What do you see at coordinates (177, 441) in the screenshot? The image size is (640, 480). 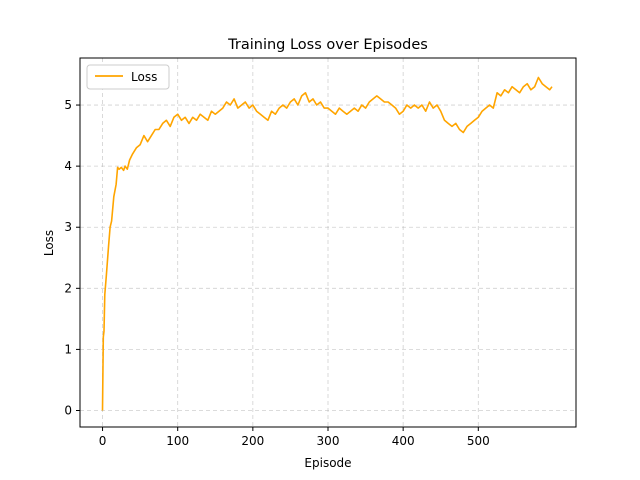 I see `x-tick-label: 100` at bounding box center [177, 441].